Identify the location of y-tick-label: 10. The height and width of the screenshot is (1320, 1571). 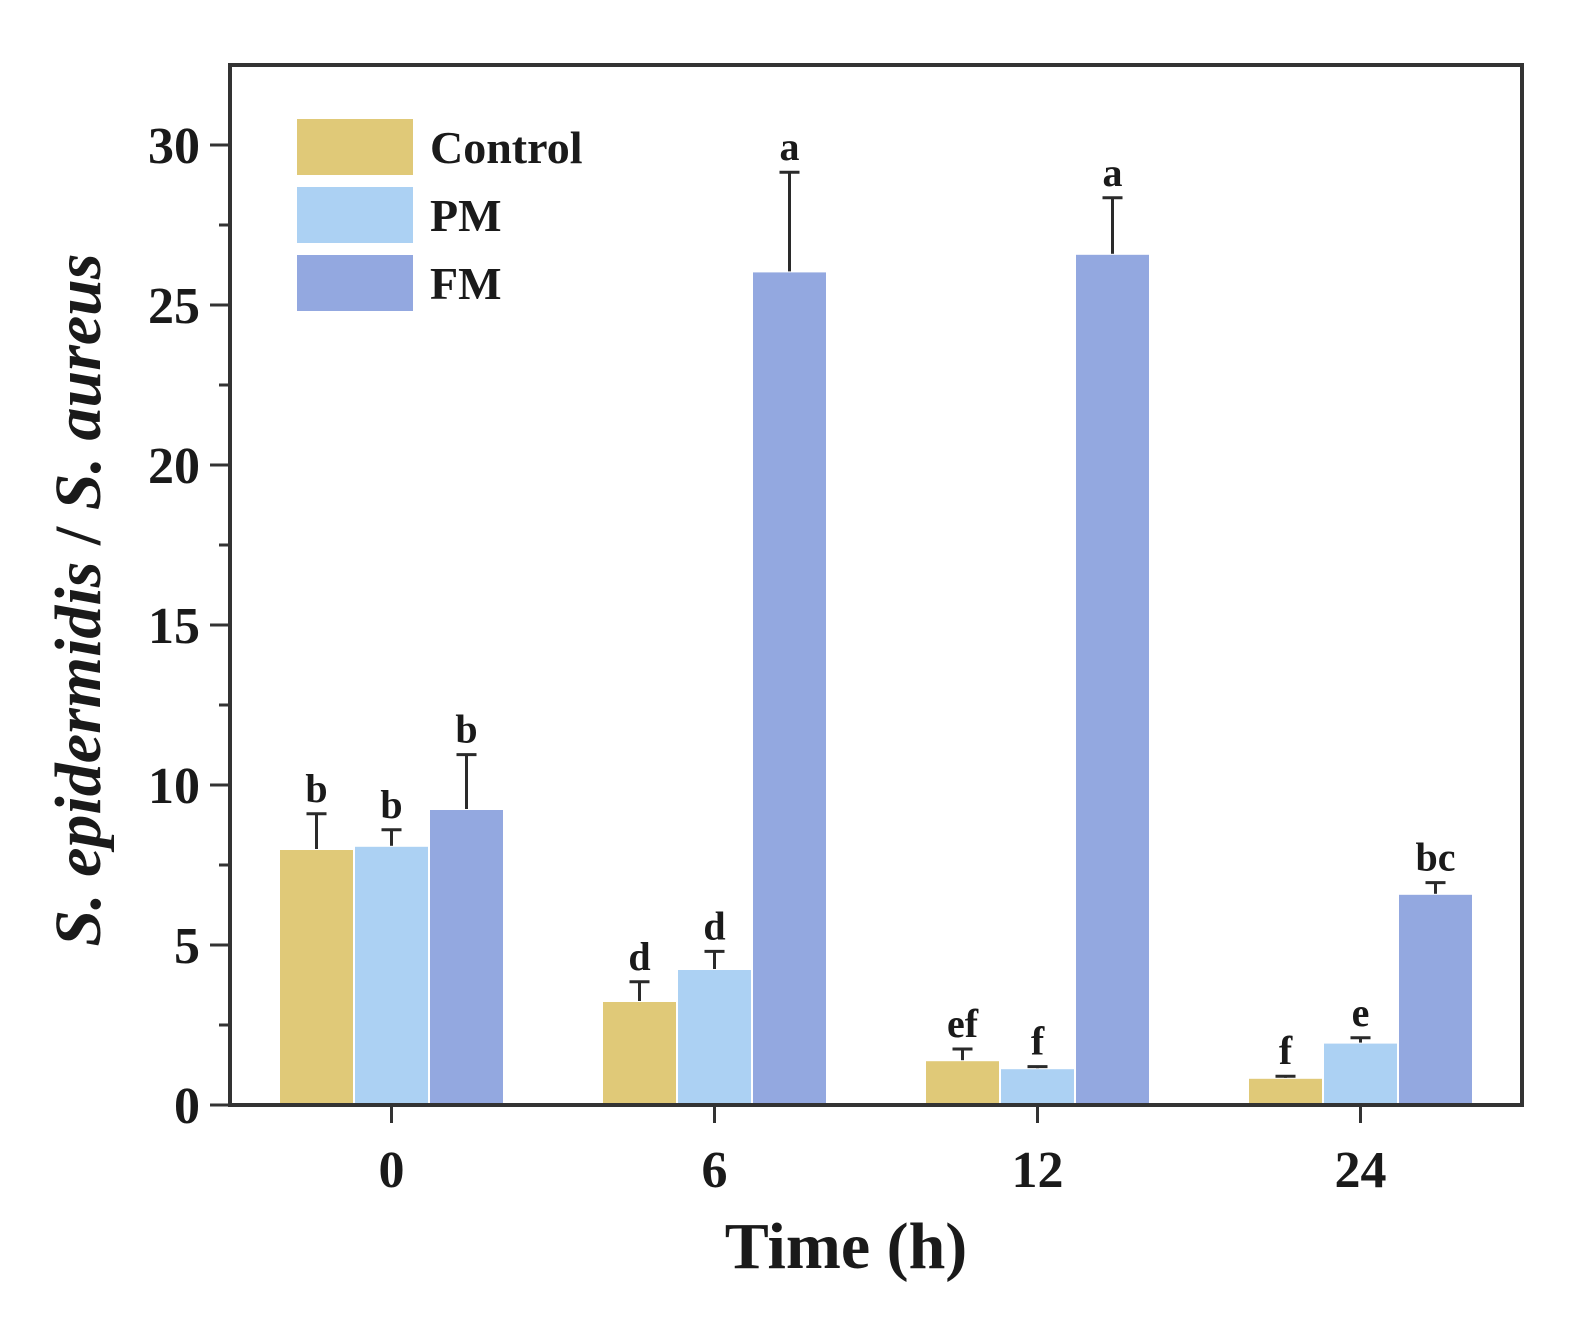
(174, 786).